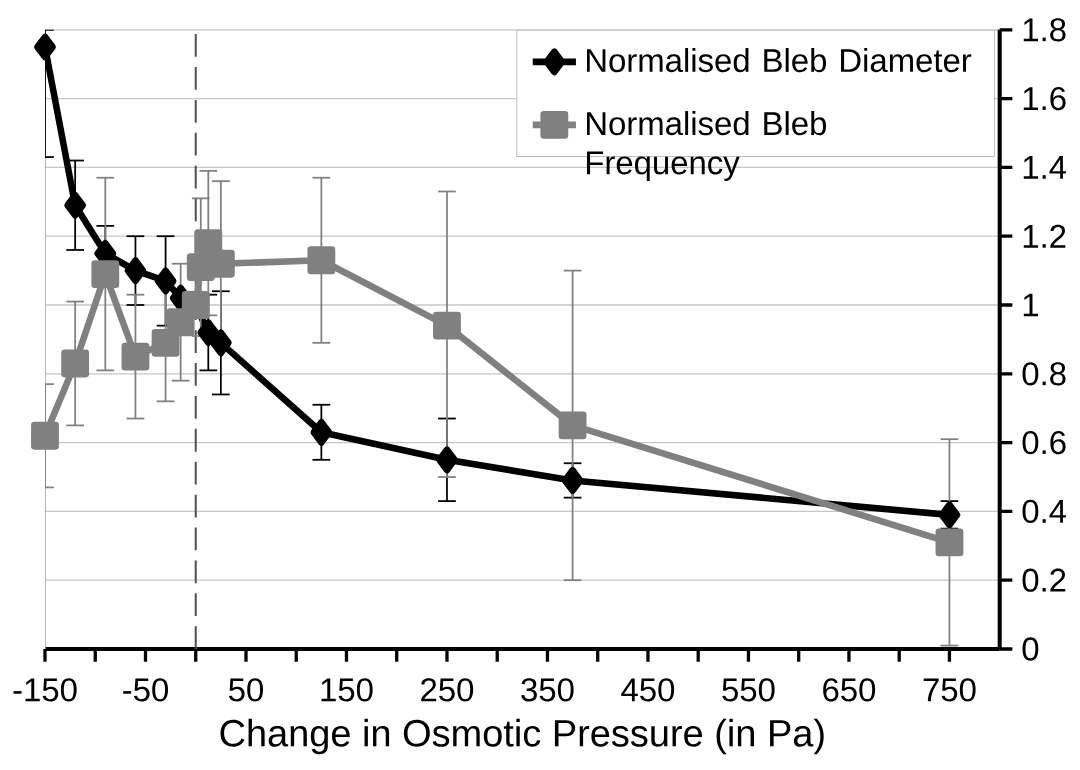 This screenshot has height=770, width=1080. What do you see at coordinates (1030, 649) in the screenshot?
I see `y-tick-label: 0` at bounding box center [1030, 649].